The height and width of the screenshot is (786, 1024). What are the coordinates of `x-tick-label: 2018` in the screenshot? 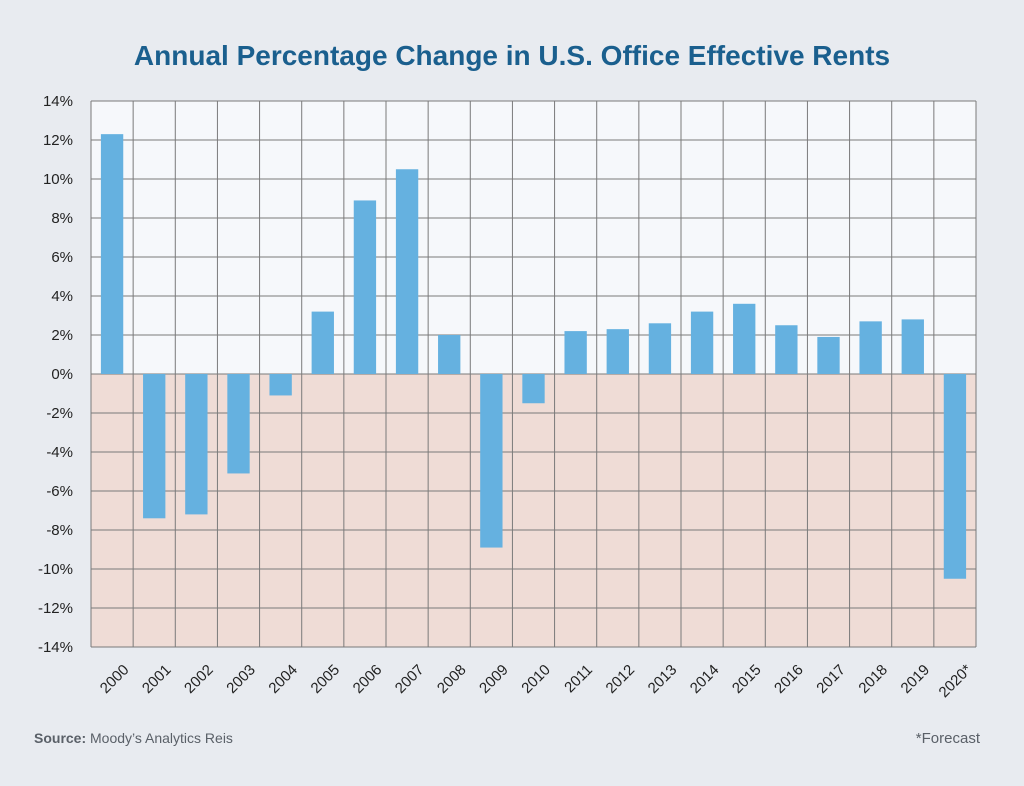 It's located at (873, 679).